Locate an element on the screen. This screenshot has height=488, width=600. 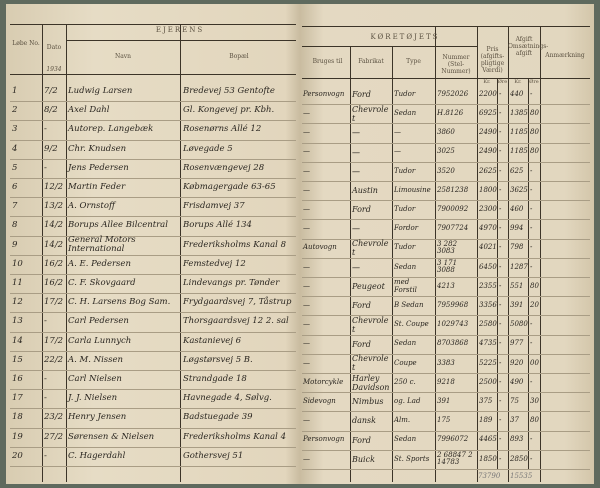
row-lobe-no: 1 is located at coordinates (15, 91).